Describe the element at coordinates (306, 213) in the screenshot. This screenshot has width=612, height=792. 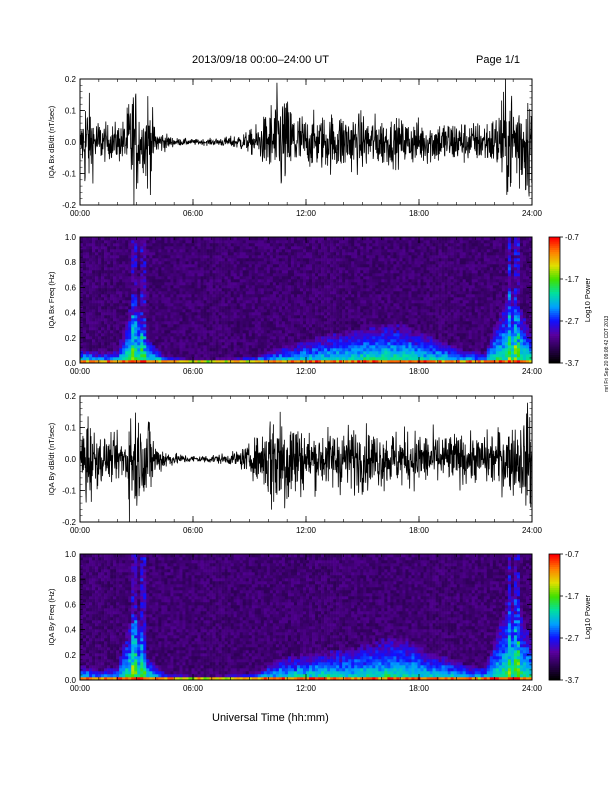
I see `x-tick-label: 12:00` at that location.